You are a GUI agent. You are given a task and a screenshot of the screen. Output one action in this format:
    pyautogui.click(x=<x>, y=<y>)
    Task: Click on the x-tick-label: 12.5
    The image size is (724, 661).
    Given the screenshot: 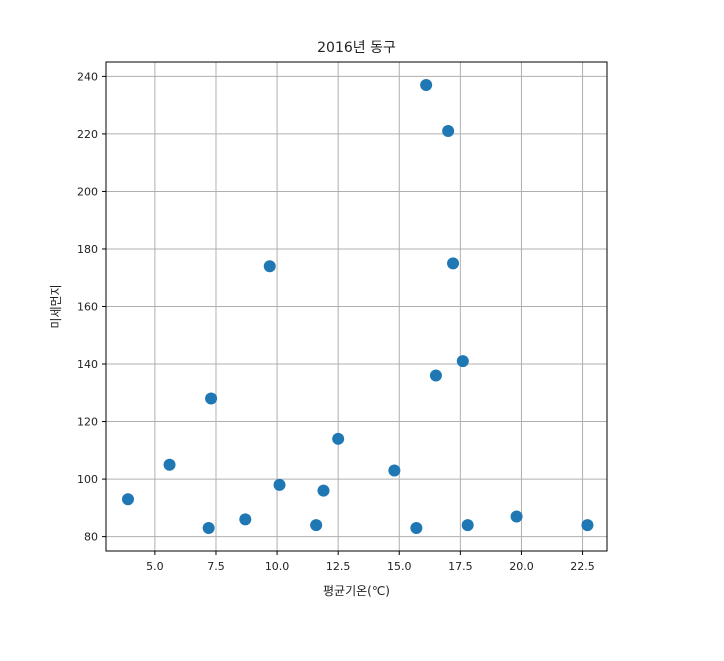 What is the action you would take?
    pyautogui.click(x=338, y=566)
    